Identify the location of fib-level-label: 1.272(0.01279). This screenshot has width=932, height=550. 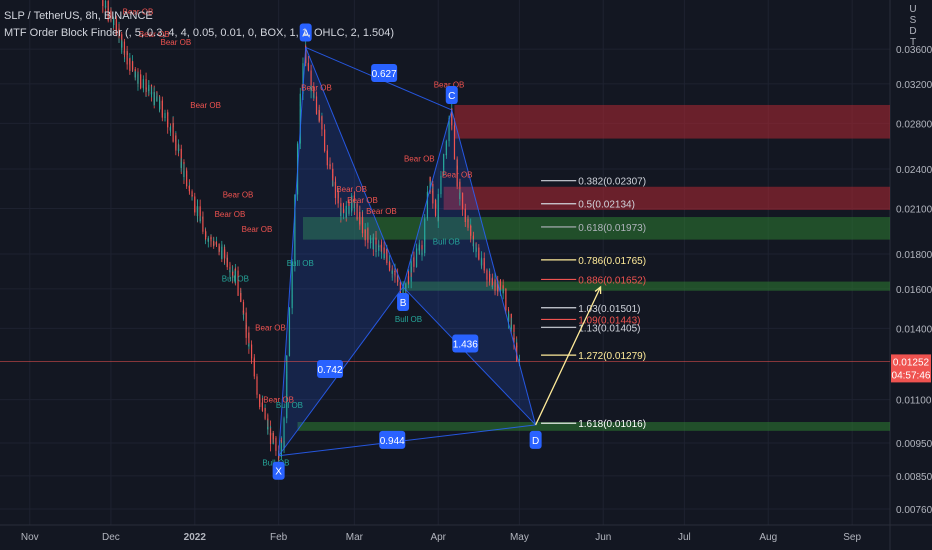
(612, 356).